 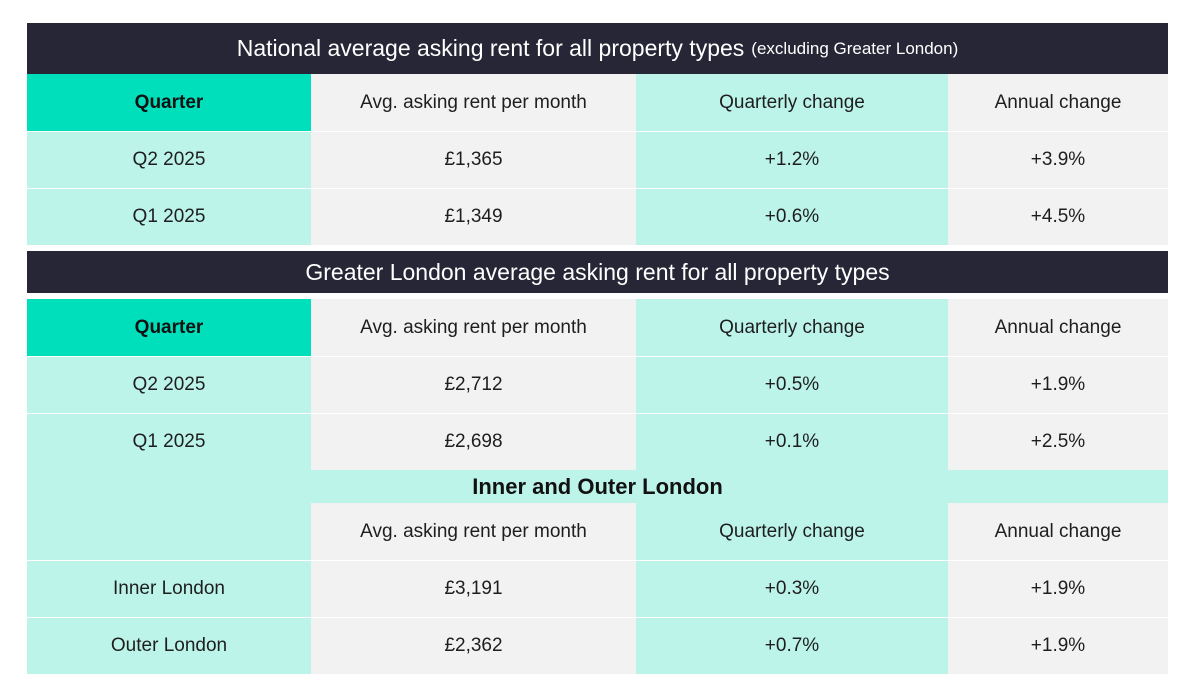 What do you see at coordinates (473, 159) in the screenshot?
I see `avg-rent-cell: £1,365` at bounding box center [473, 159].